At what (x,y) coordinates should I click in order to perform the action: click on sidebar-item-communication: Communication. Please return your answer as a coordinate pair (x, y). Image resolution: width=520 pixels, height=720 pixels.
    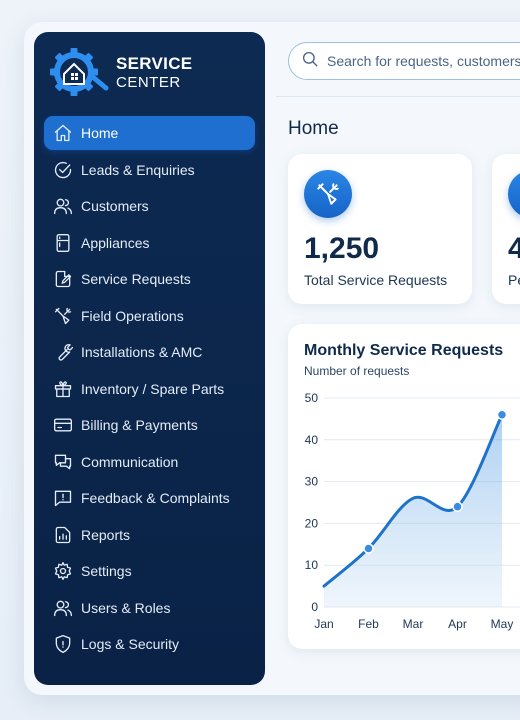
    Looking at the image, I should click on (149, 462).